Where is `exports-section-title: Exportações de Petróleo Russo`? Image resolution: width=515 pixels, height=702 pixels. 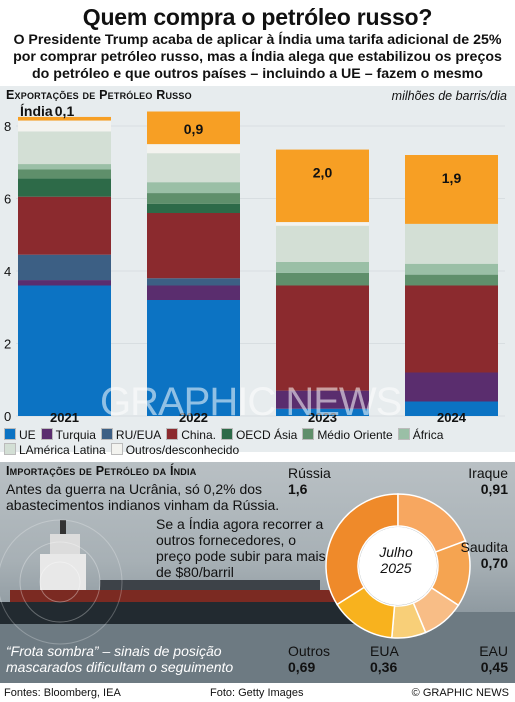 exports-section-title: Exportações de Petróleo Russo is located at coordinates (99, 95).